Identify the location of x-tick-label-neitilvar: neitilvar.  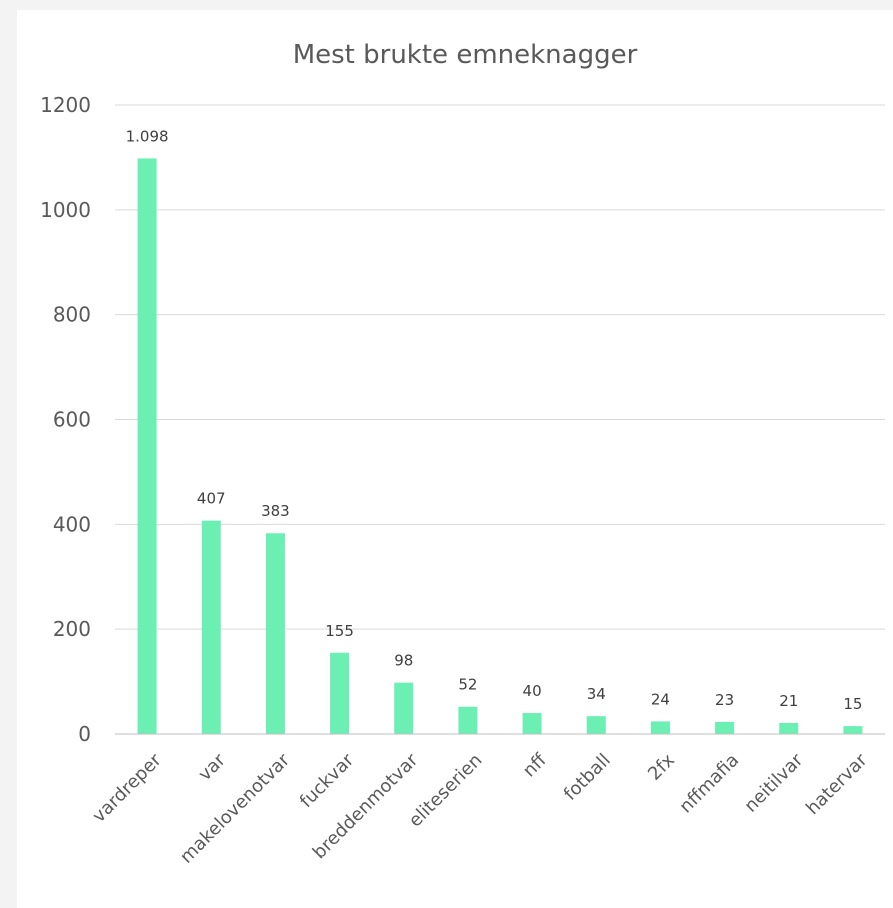
(773, 782).